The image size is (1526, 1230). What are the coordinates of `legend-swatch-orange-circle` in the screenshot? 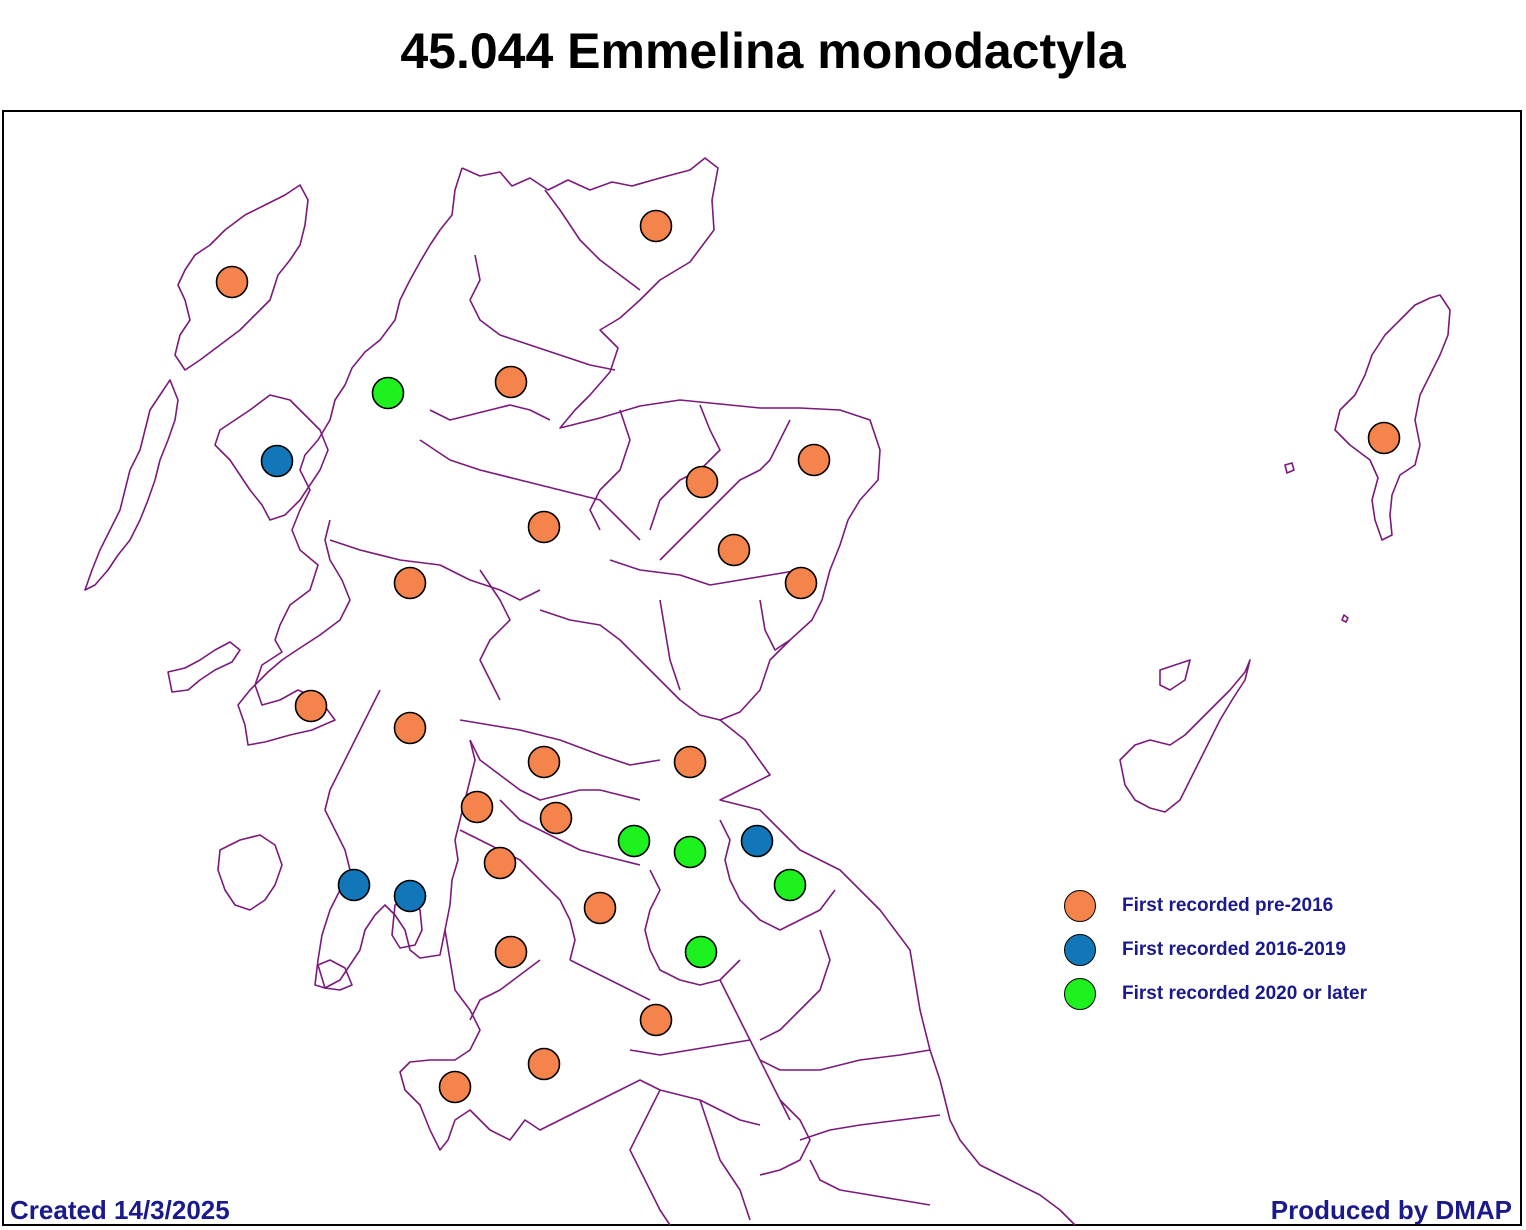 It's located at (1080, 906).